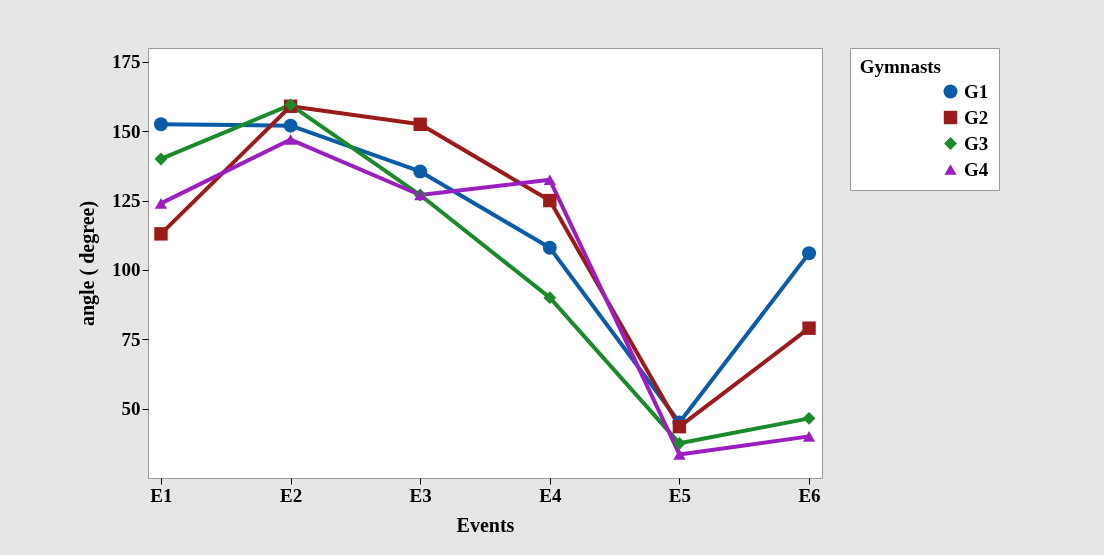 This screenshot has width=1104, height=555. I want to click on y-axis-title: angle ( degree), so click(87, 263).